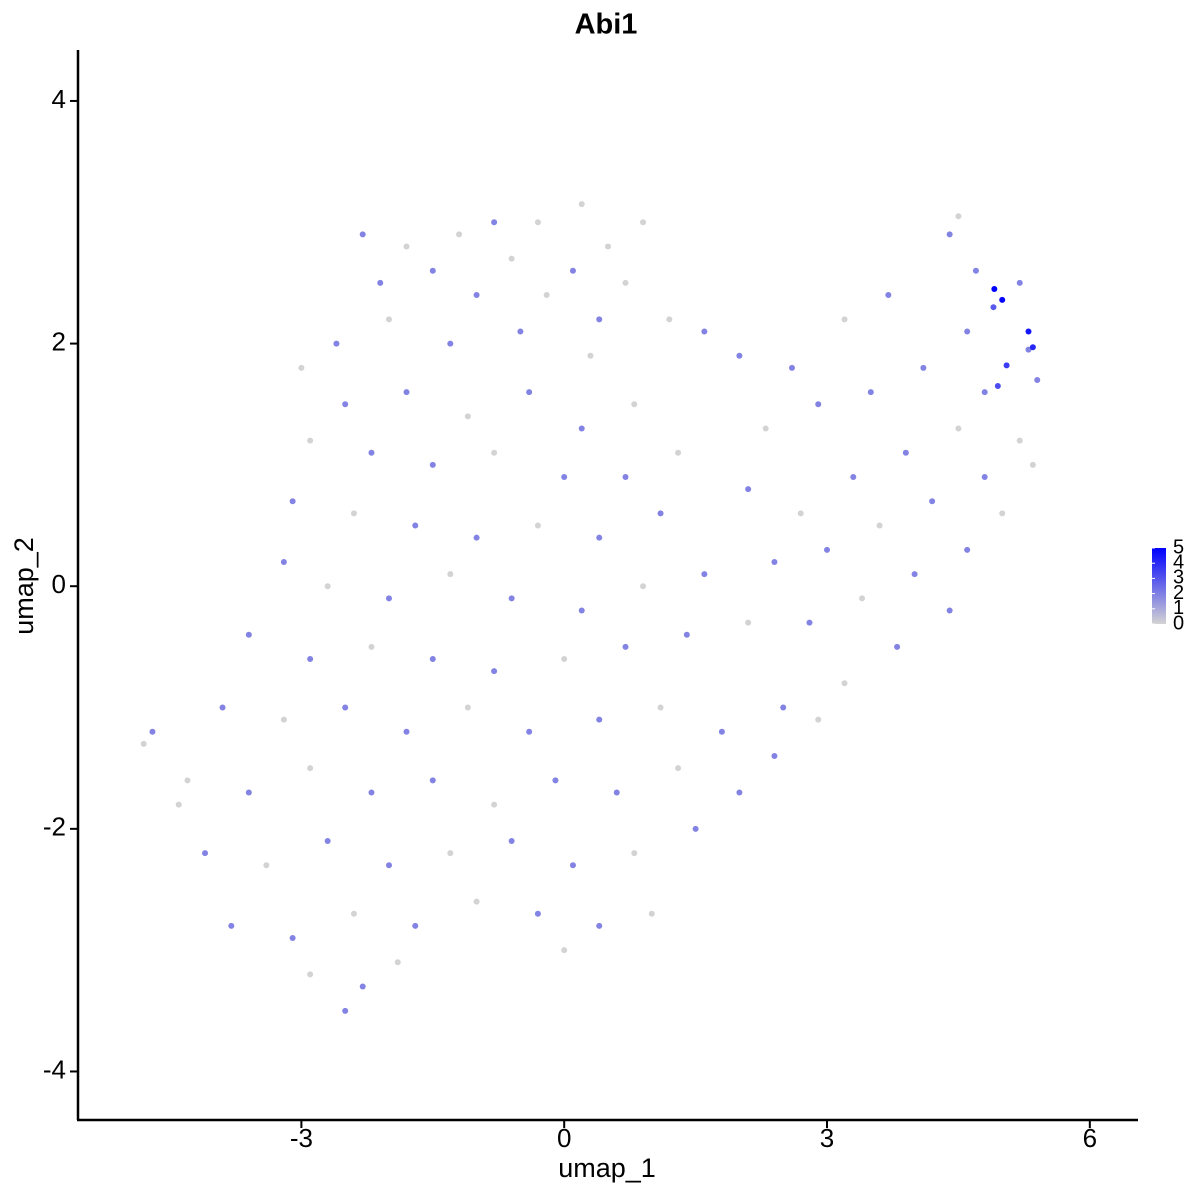 Image resolution: width=1200 pixels, height=1200 pixels. Describe the element at coordinates (59, 341) in the screenshot. I see `y-tick-label: 2` at that location.